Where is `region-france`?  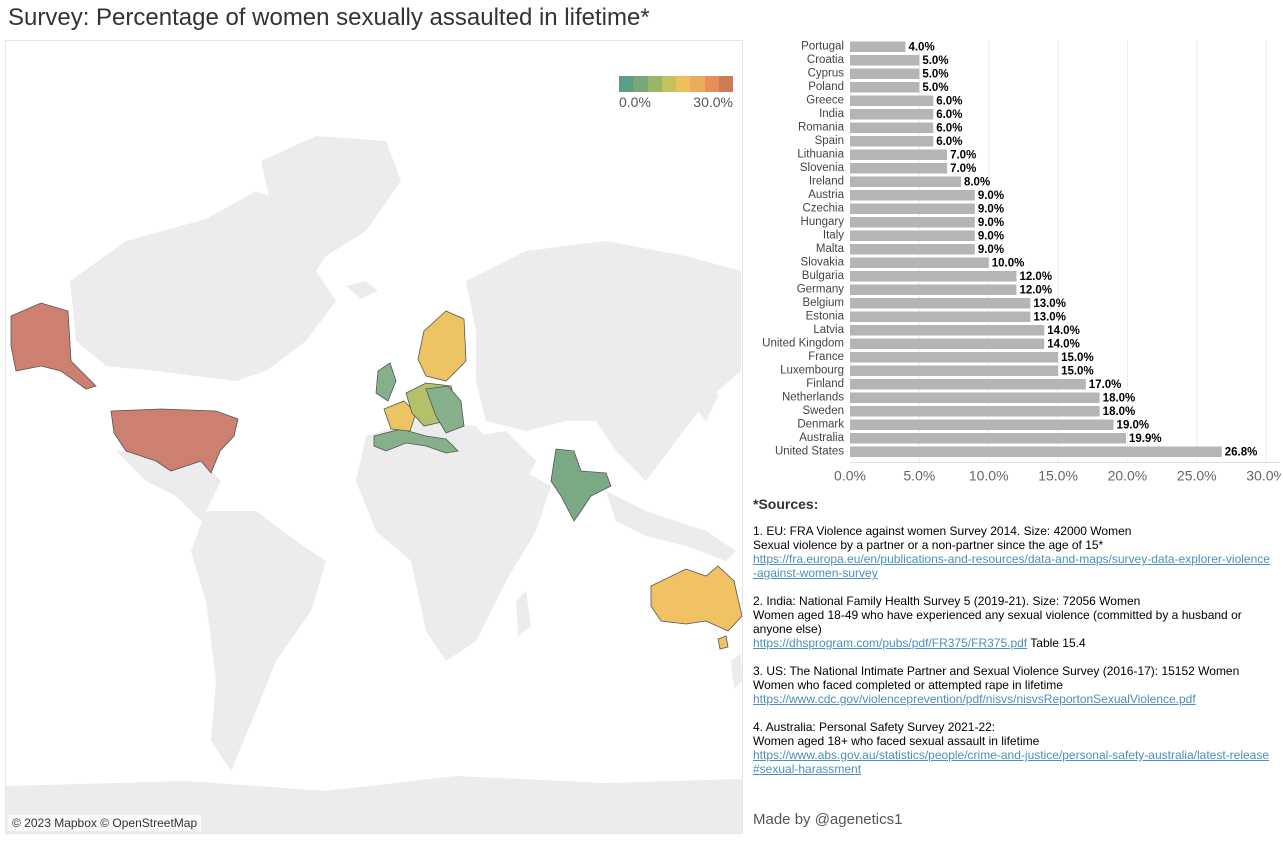
region-france is located at coordinates (400, 416).